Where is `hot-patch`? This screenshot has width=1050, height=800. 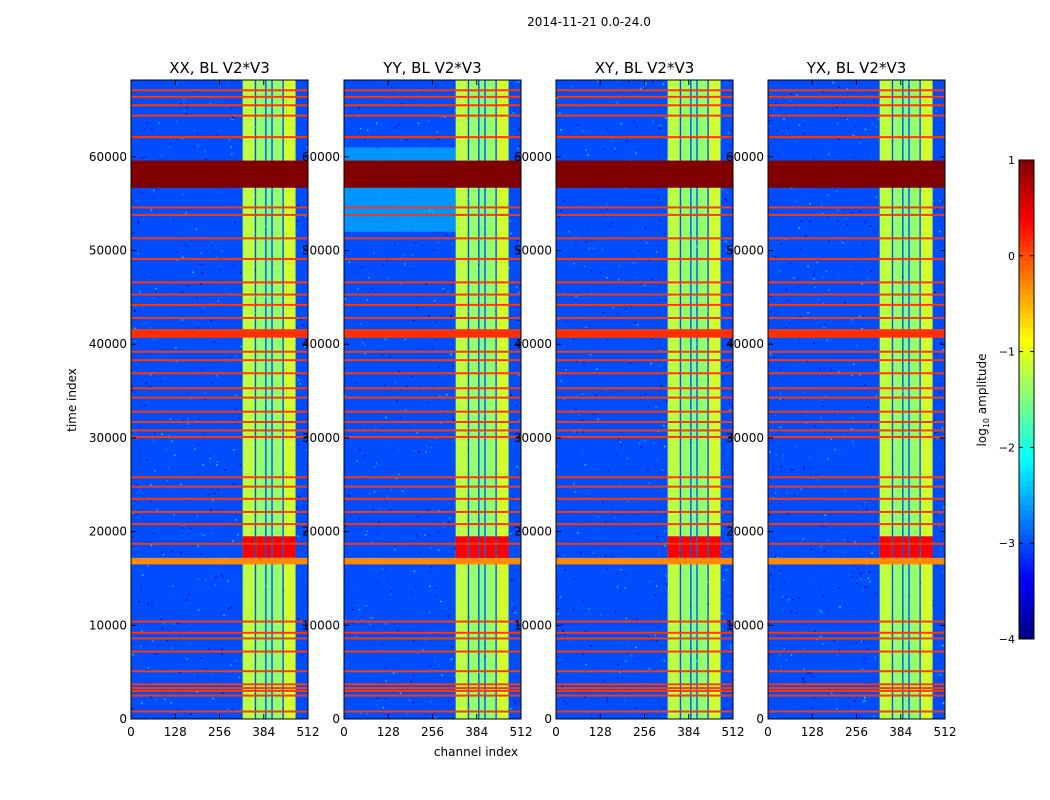 hot-patch is located at coordinates (694, 547).